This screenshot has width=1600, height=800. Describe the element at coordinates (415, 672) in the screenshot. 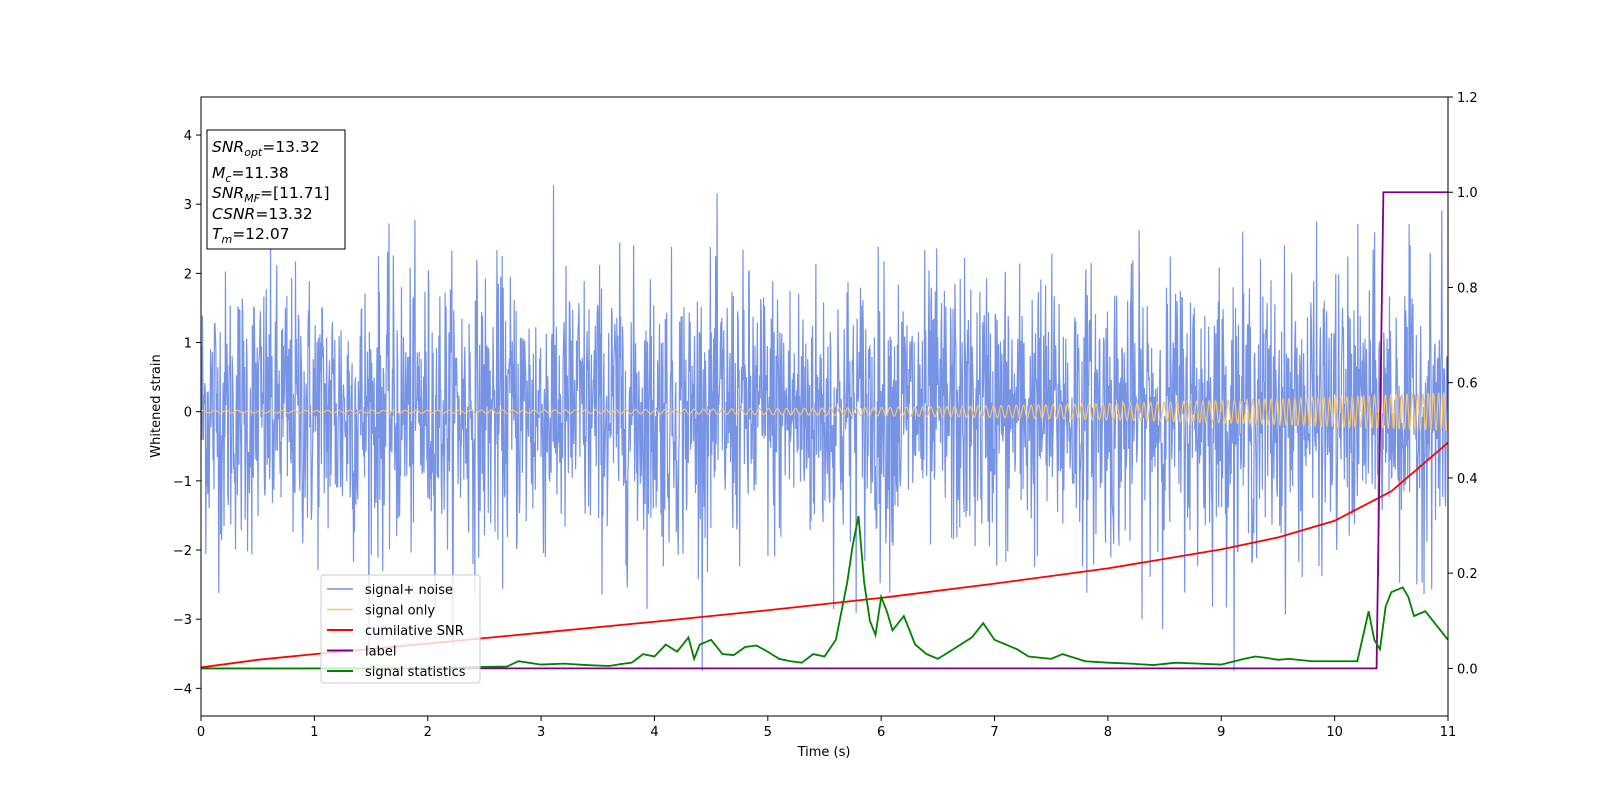

I see `legend-label: signal statistics` at that location.